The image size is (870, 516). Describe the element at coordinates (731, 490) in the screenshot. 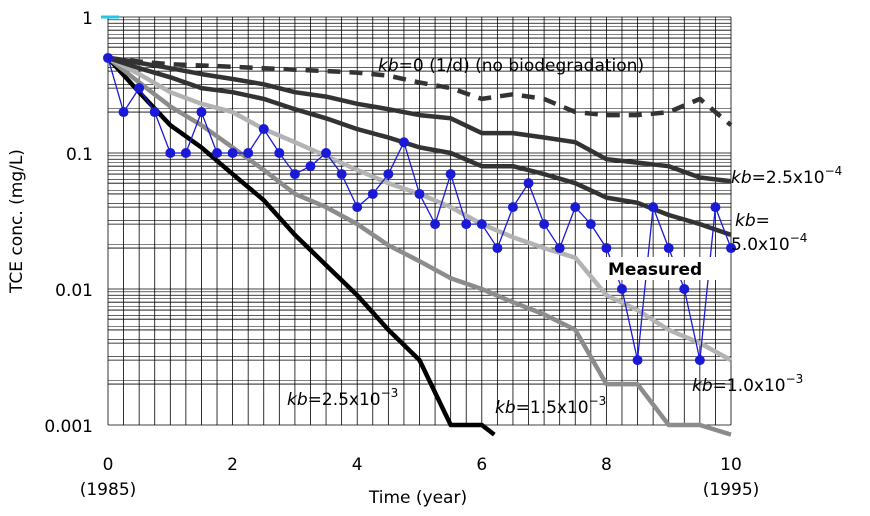

I see `x-tick-year-label: (1995)` at that location.